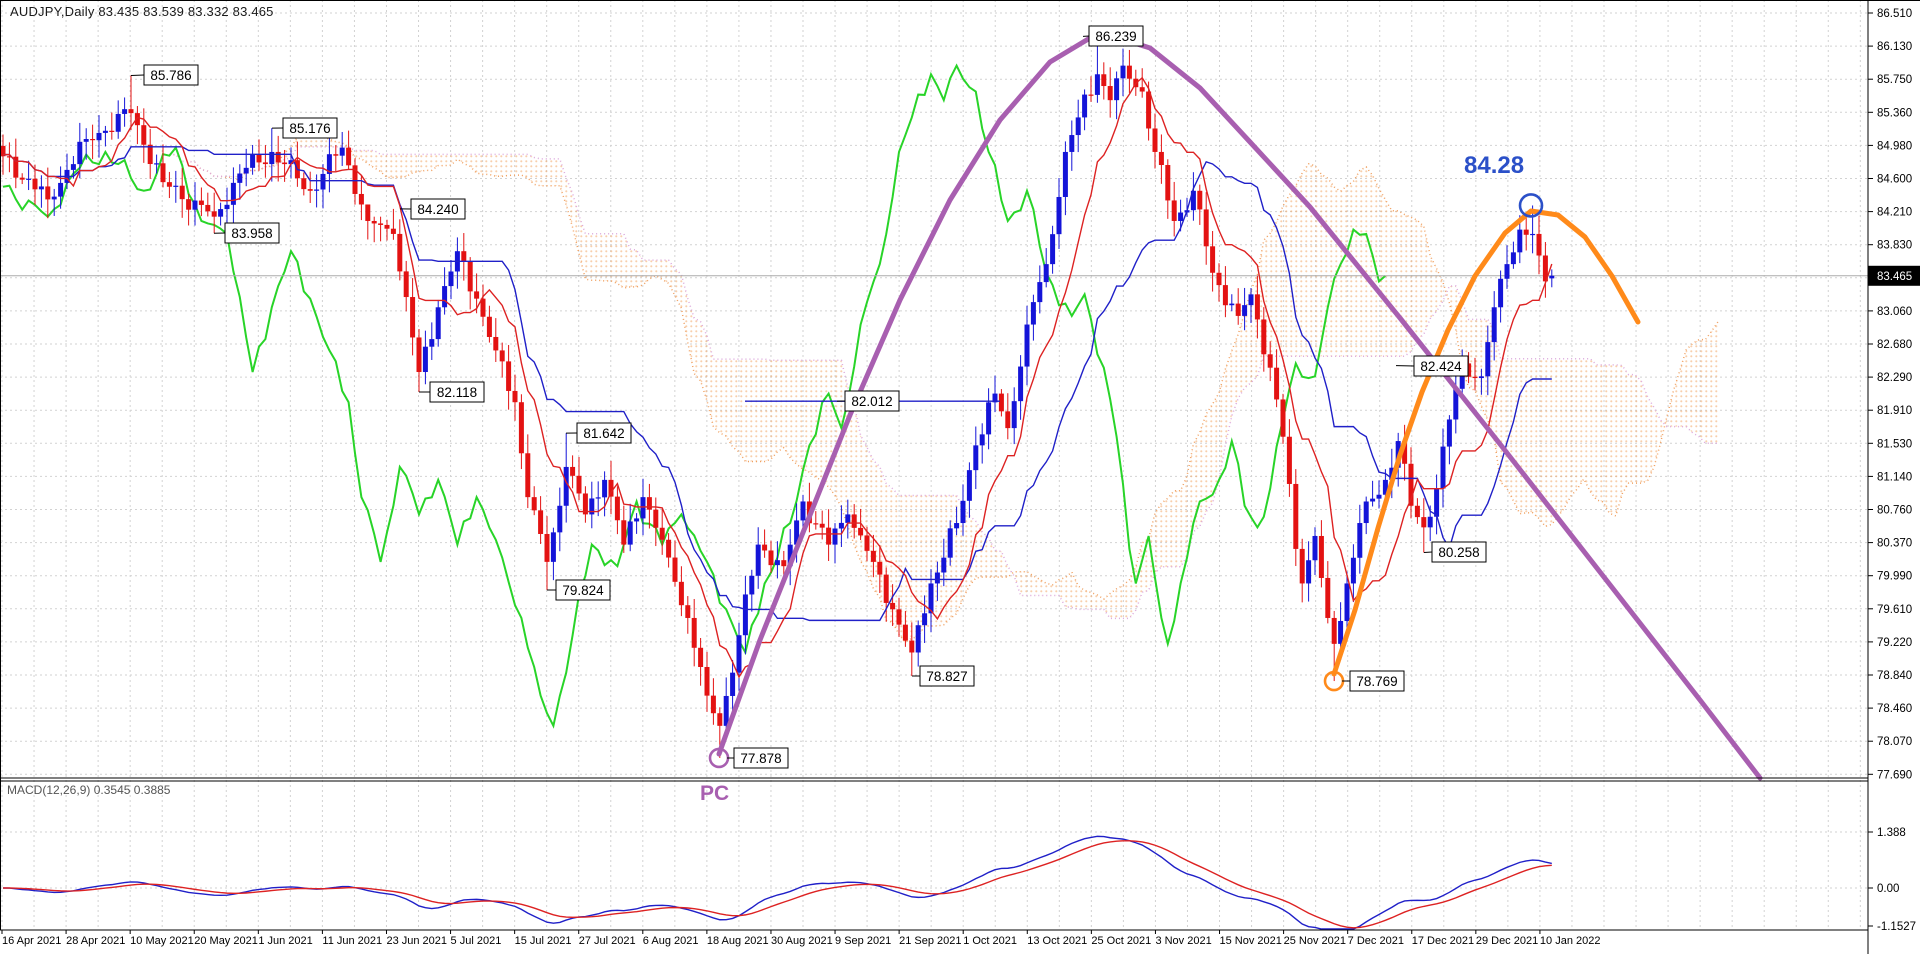 The width and height of the screenshot is (1920, 954). I want to click on price-callout-value: 81.642, so click(603, 433).